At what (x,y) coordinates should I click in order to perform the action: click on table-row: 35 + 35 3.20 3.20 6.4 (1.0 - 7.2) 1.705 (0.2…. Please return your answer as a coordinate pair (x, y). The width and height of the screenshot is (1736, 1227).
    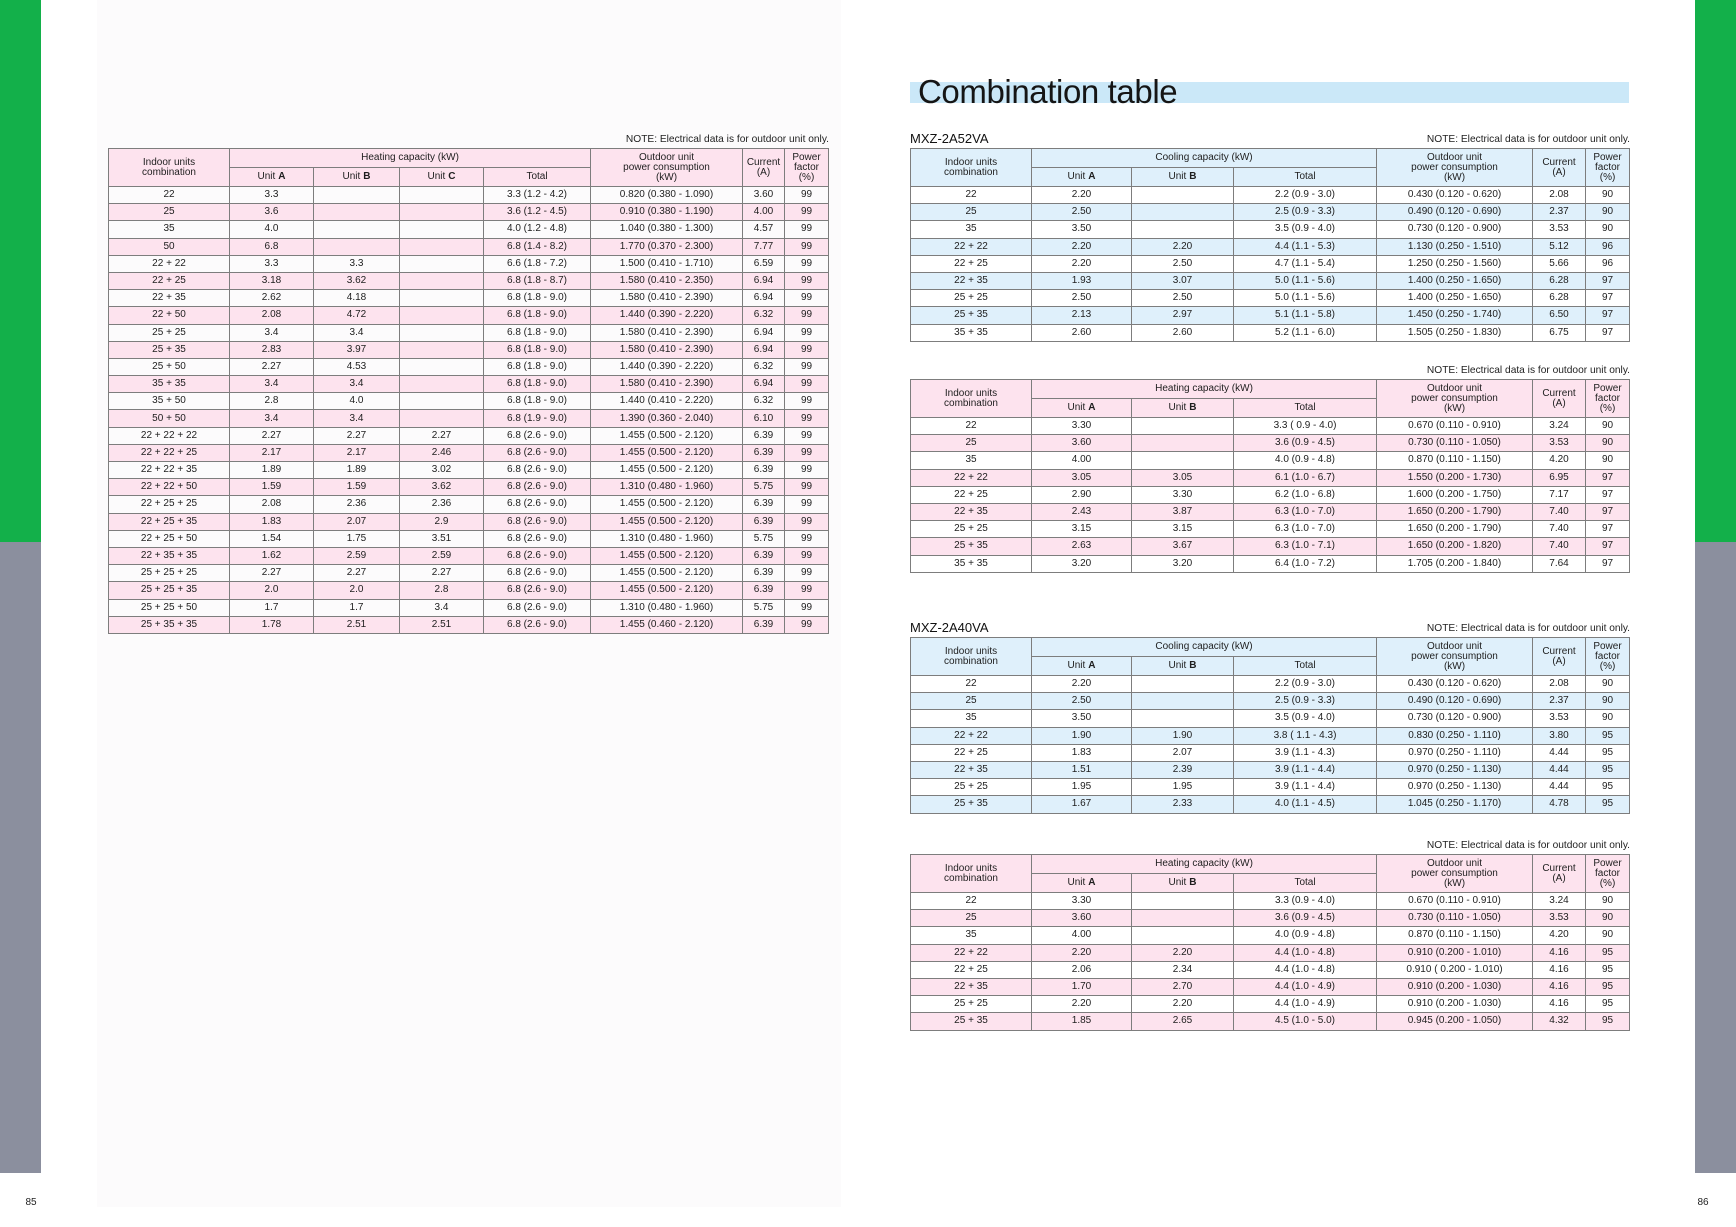
    Looking at the image, I should click on (1270, 563).